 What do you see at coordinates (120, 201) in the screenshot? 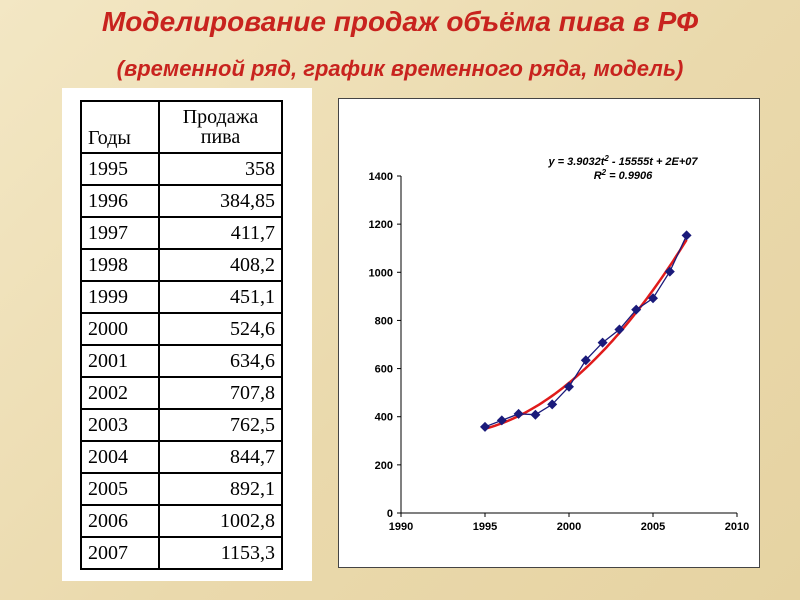
I see `year-cell: 1996` at bounding box center [120, 201].